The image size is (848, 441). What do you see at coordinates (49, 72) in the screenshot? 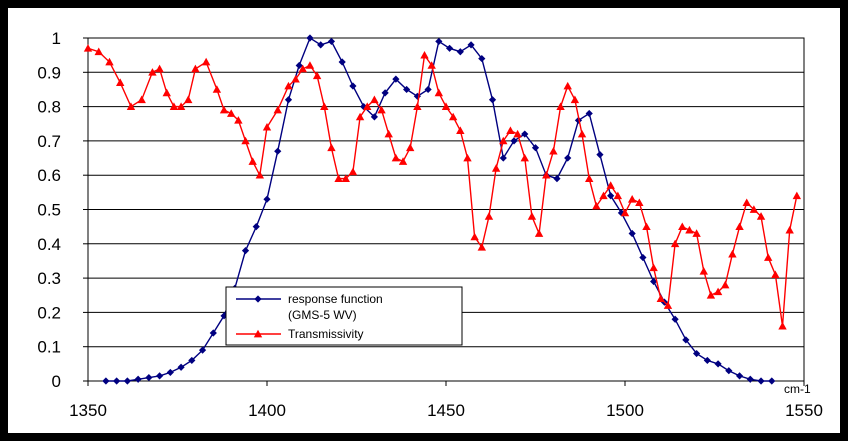
I see `y-tick-label: 0.9` at bounding box center [49, 72].